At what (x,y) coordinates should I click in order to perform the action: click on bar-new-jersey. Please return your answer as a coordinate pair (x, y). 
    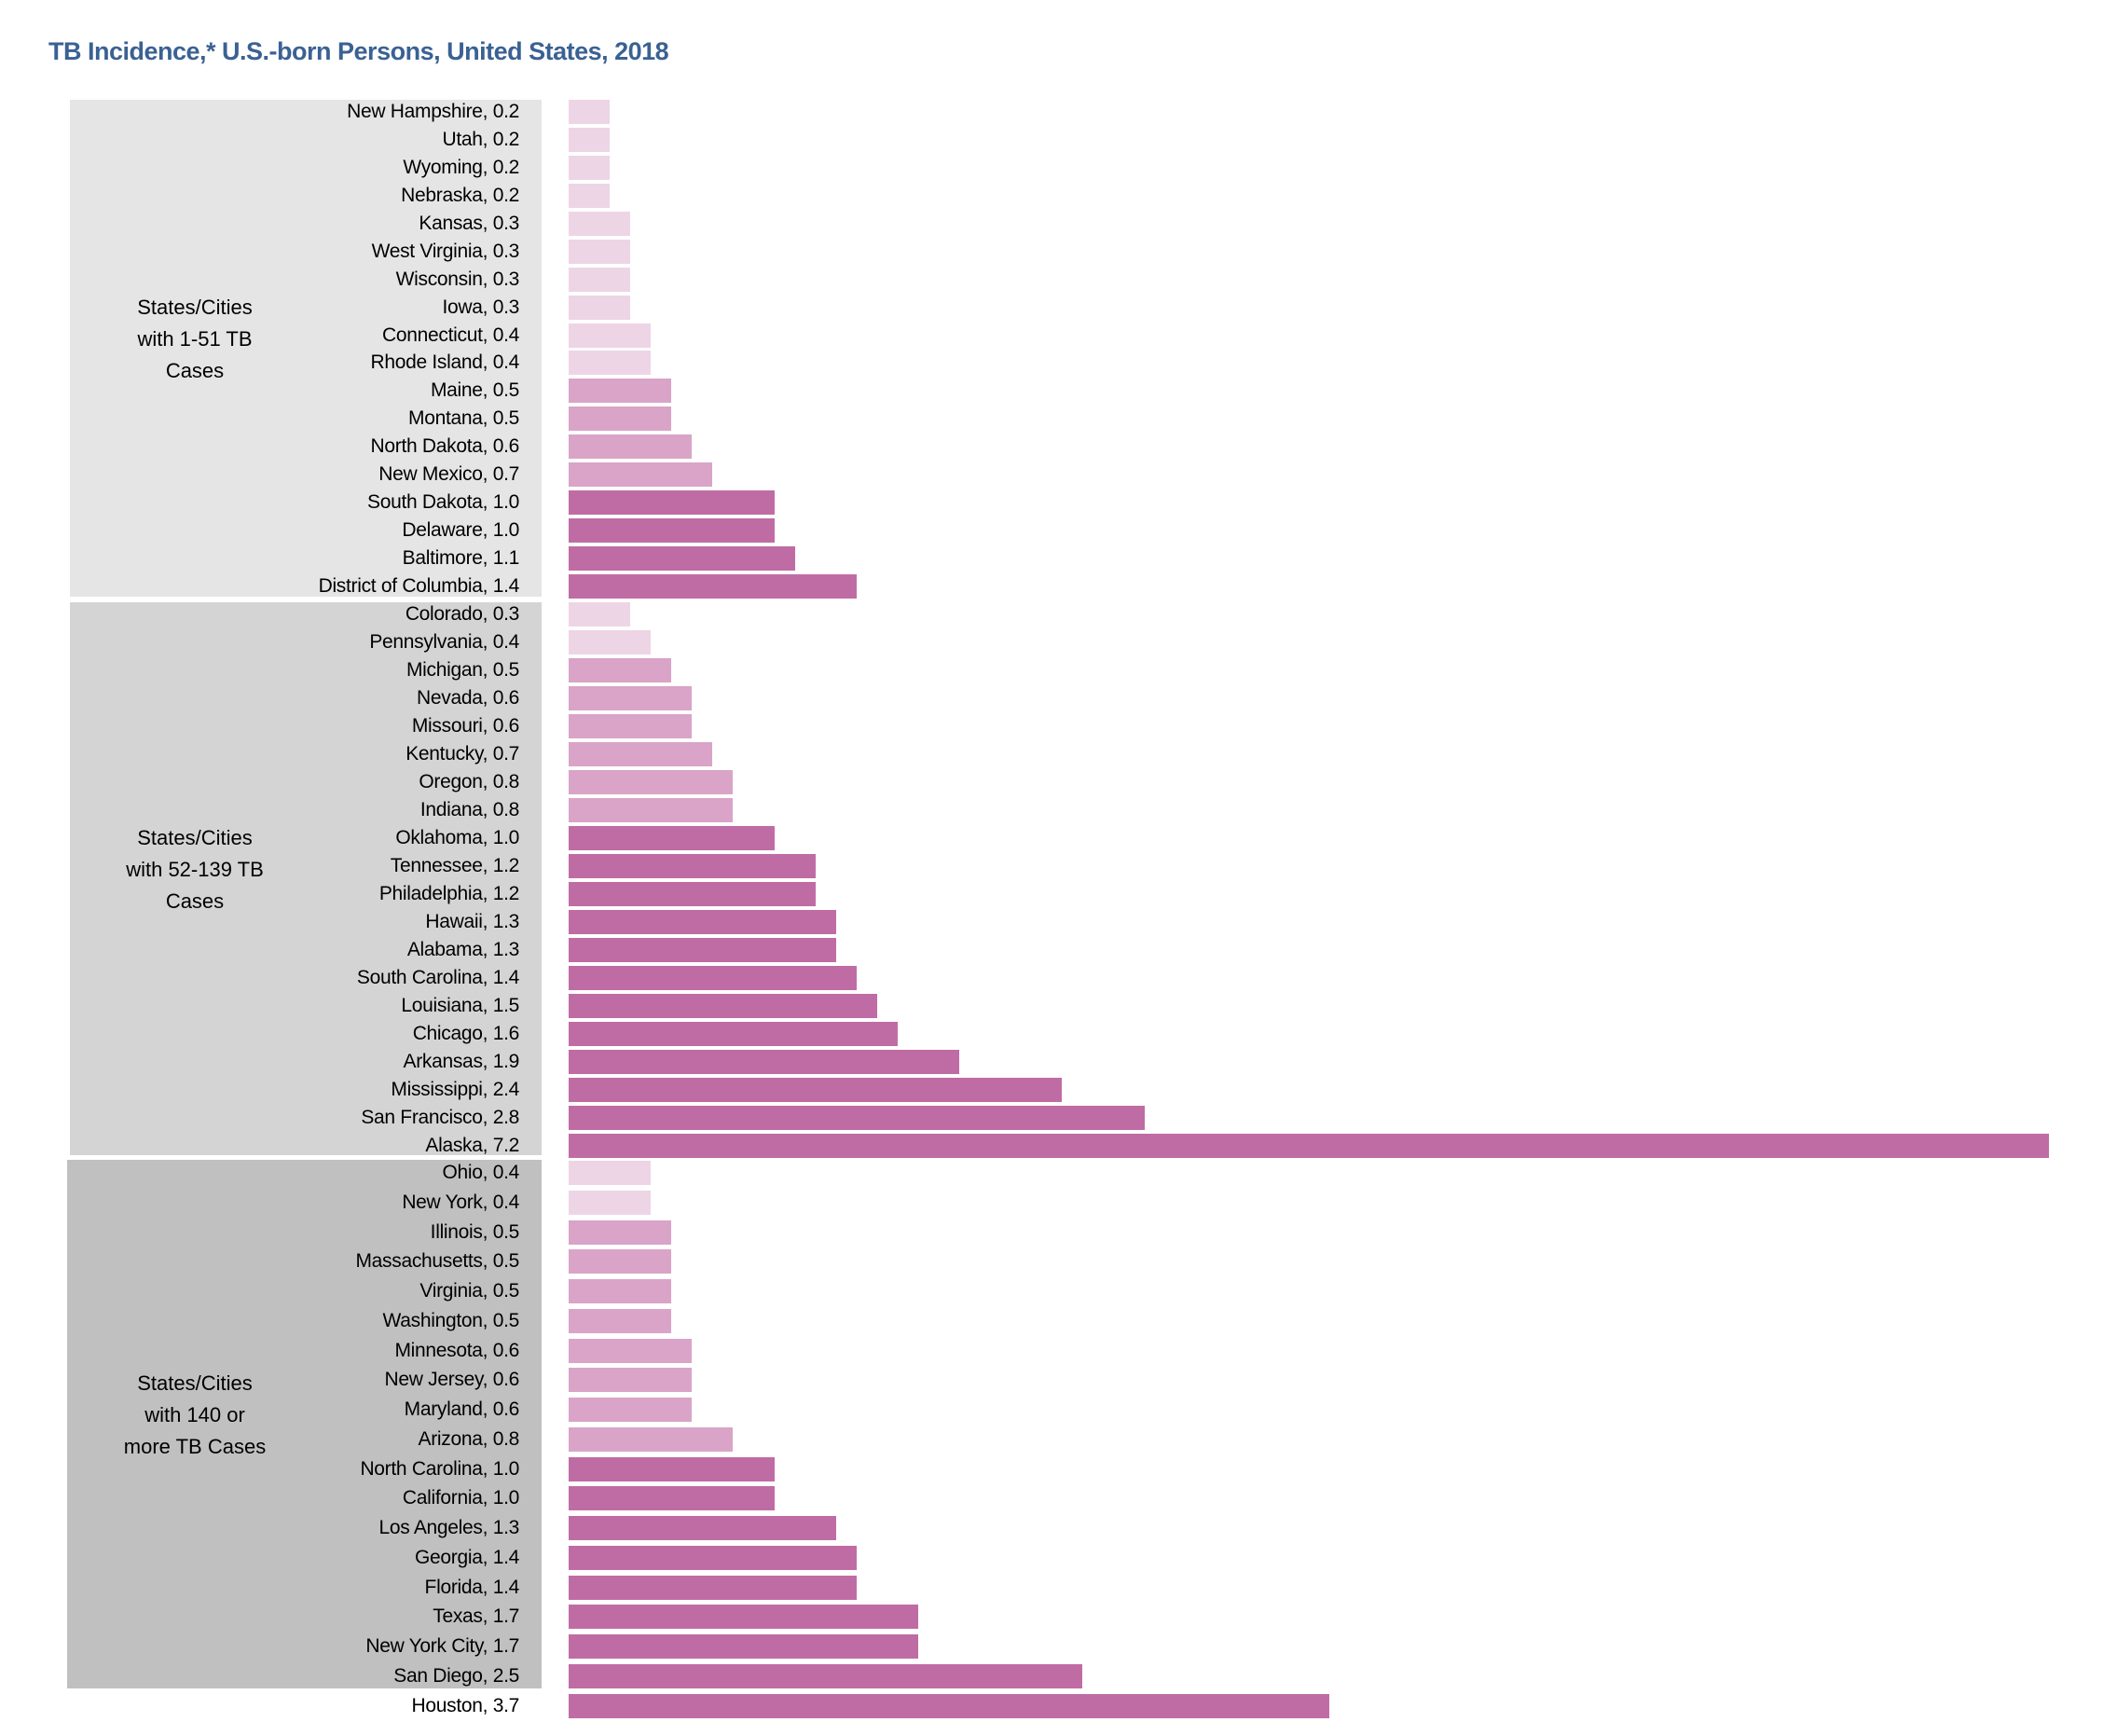
    Looking at the image, I should click on (631, 1380).